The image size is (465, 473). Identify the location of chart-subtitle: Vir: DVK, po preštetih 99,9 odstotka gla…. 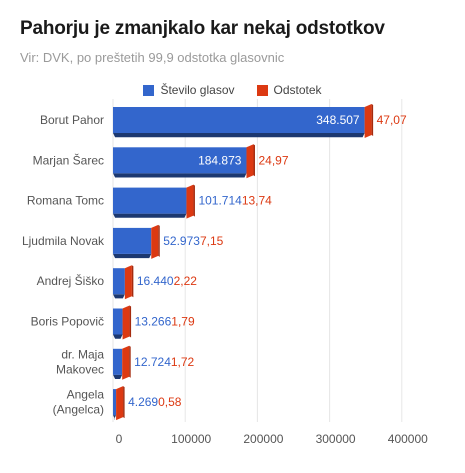
(152, 57).